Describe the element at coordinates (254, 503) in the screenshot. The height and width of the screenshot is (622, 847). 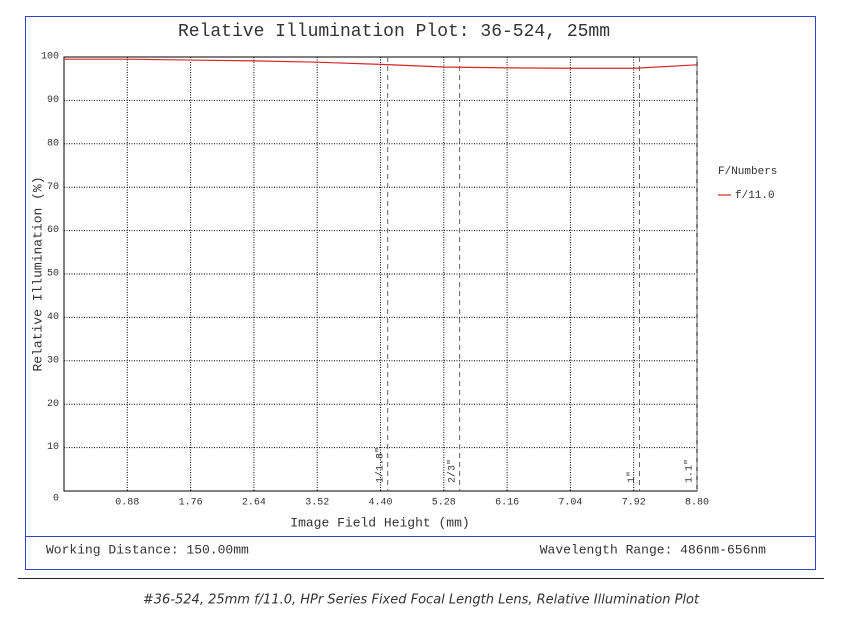
I see `x-tick-label: 2.64` at that location.